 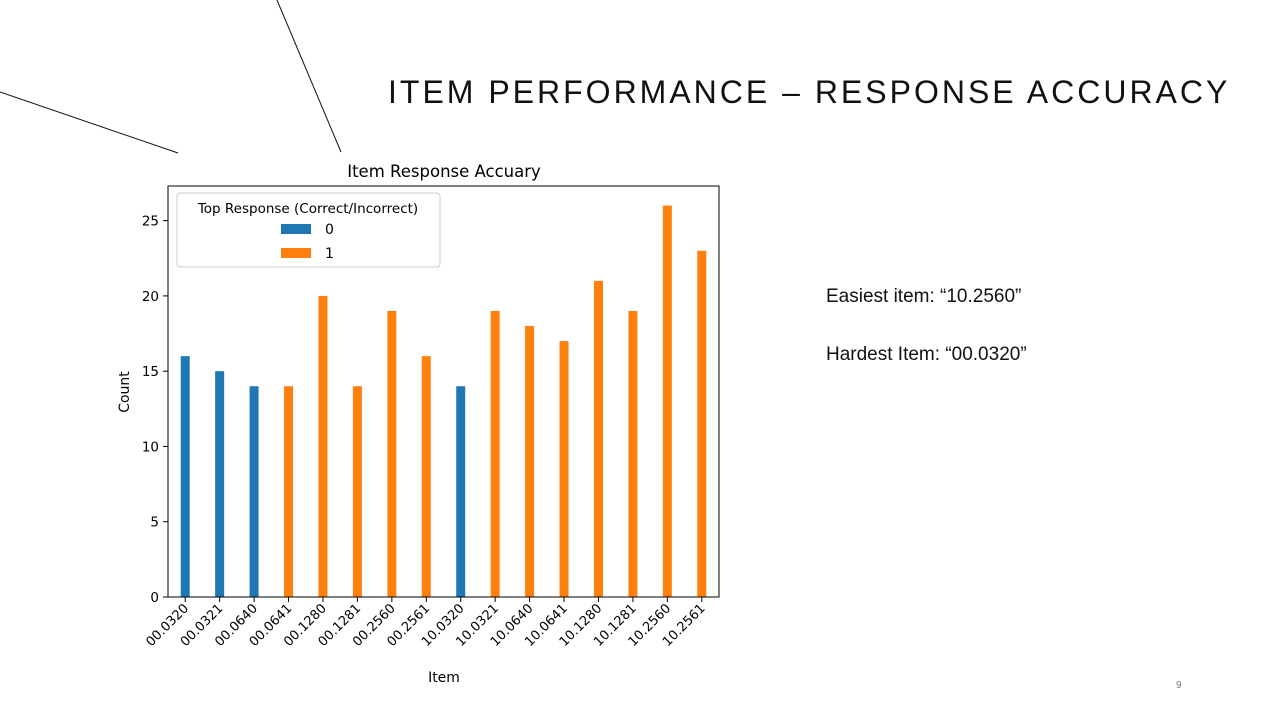 I want to click on slide-title: ITEM PERFORMANCE – RESPONSE ACCURACY, so click(x=809, y=92).